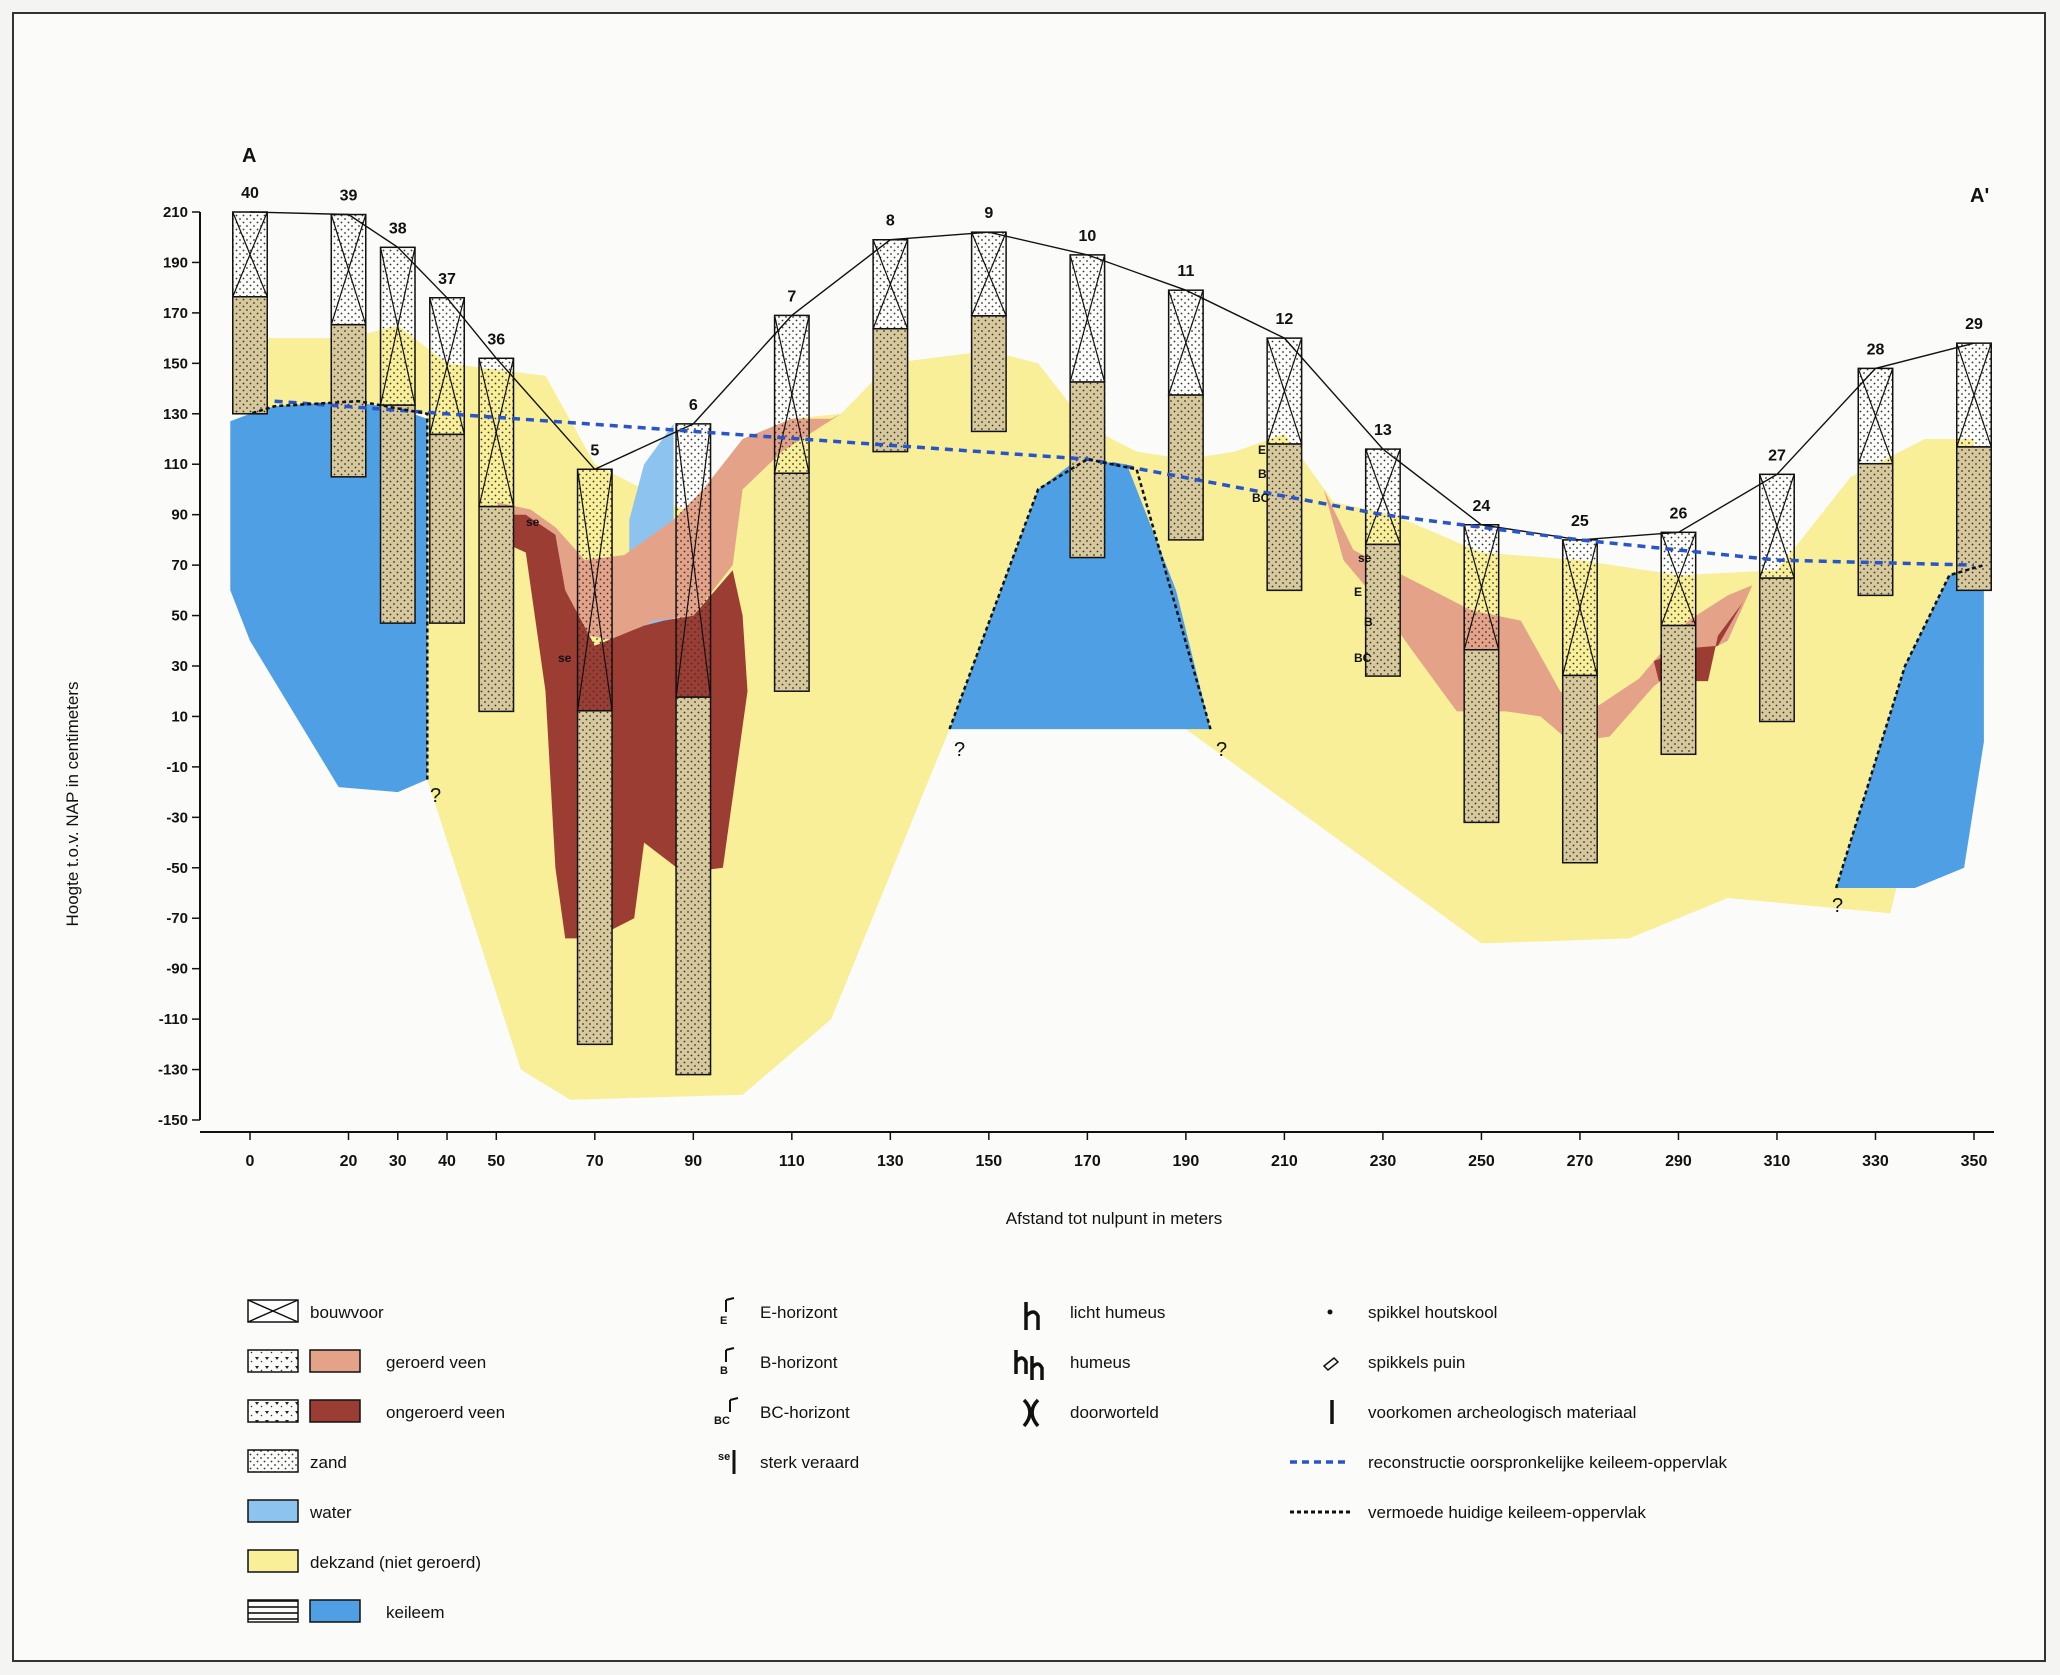 The image size is (2060, 1675). I want to click on keileem-middle, so click(1080, 594).